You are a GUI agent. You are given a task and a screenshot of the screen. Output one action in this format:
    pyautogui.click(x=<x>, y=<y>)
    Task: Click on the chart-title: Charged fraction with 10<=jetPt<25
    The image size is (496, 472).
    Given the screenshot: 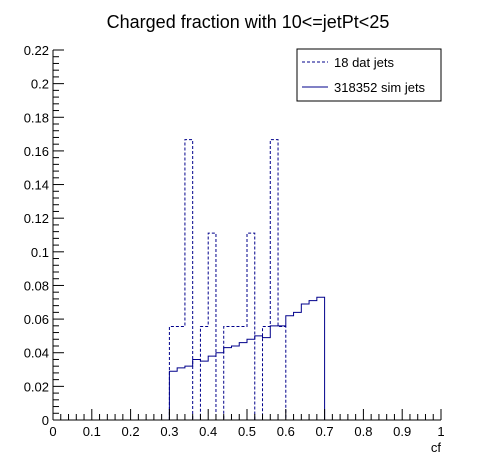 What is the action you would take?
    pyautogui.click(x=248, y=22)
    